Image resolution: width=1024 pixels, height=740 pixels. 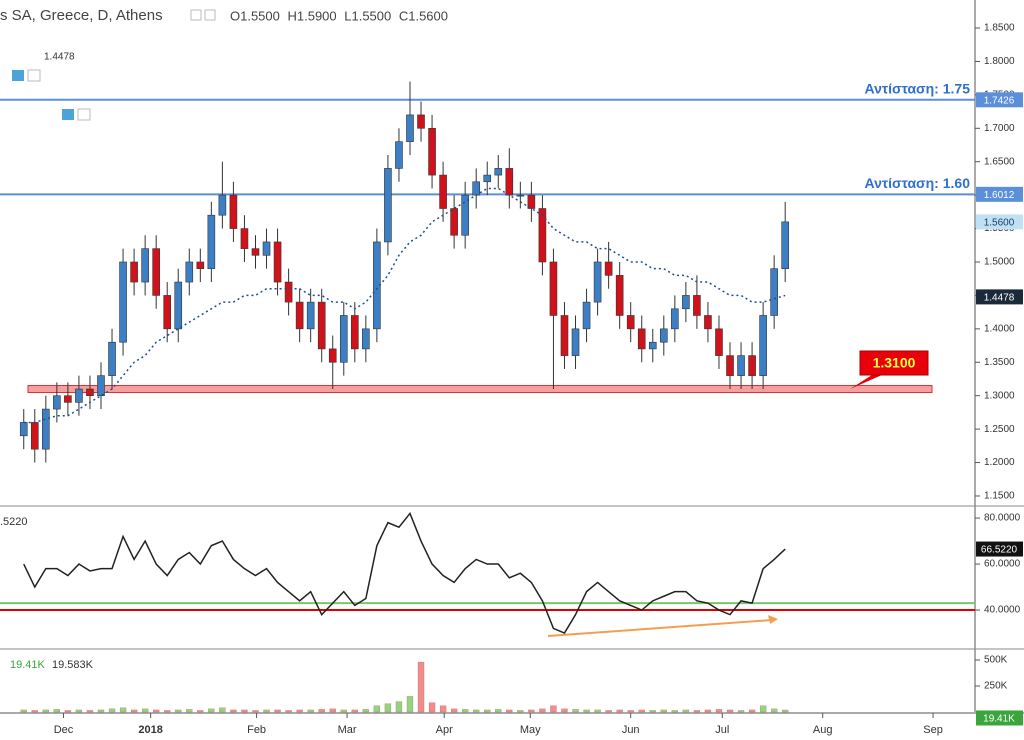 What do you see at coordinates (999, 128) in the screenshot?
I see `y-tick-label: 1.7000` at bounding box center [999, 128].